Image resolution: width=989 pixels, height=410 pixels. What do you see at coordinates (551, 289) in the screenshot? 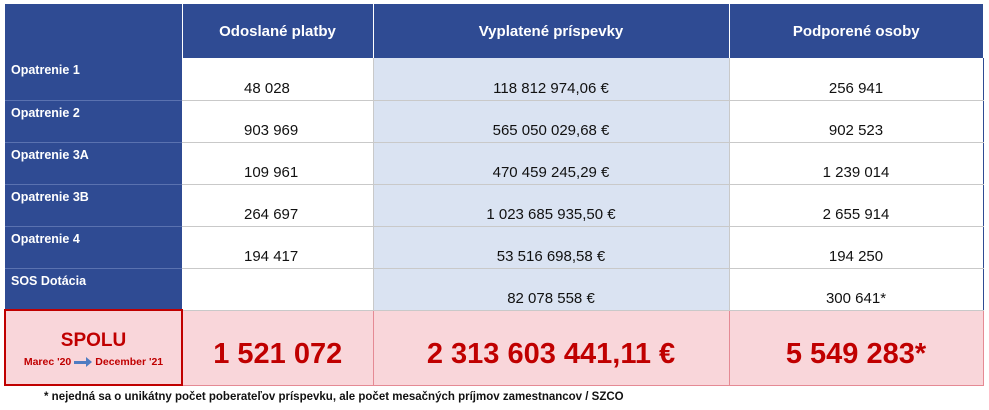
I see `cell-prispevky: 82 078 558 €` at bounding box center [551, 289].